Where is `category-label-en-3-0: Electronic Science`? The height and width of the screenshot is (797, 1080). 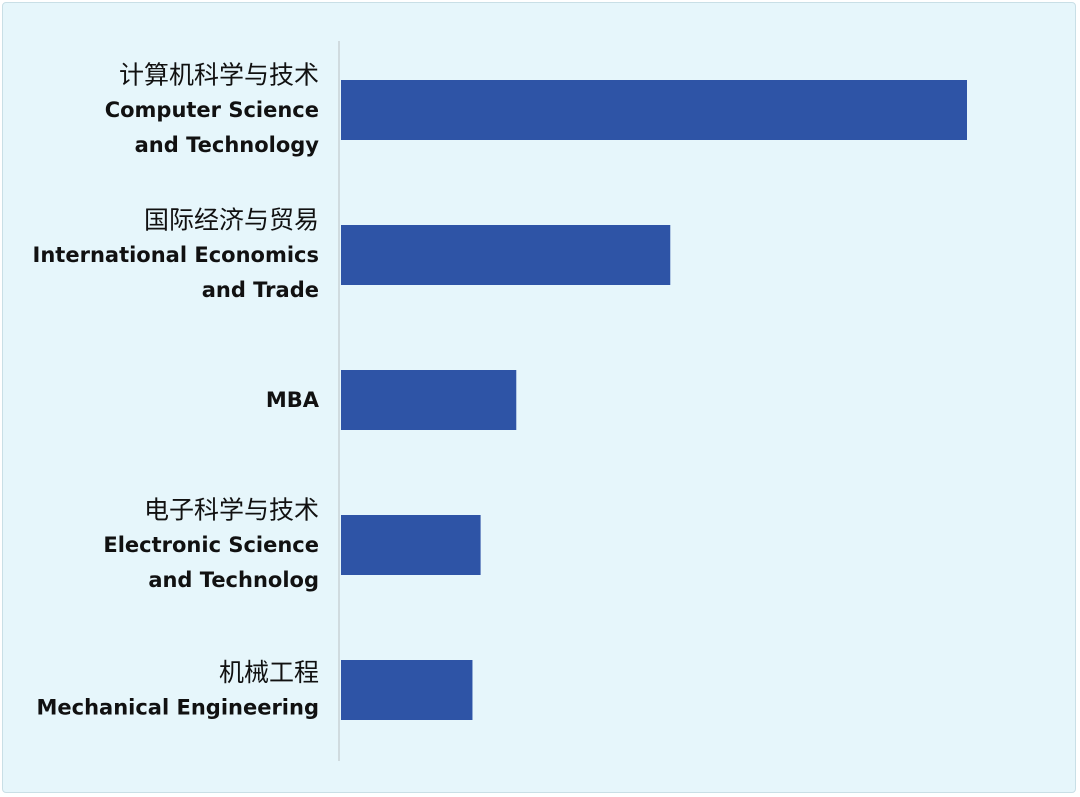
category-label-en-3-0: Electronic Science is located at coordinates (211, 545).